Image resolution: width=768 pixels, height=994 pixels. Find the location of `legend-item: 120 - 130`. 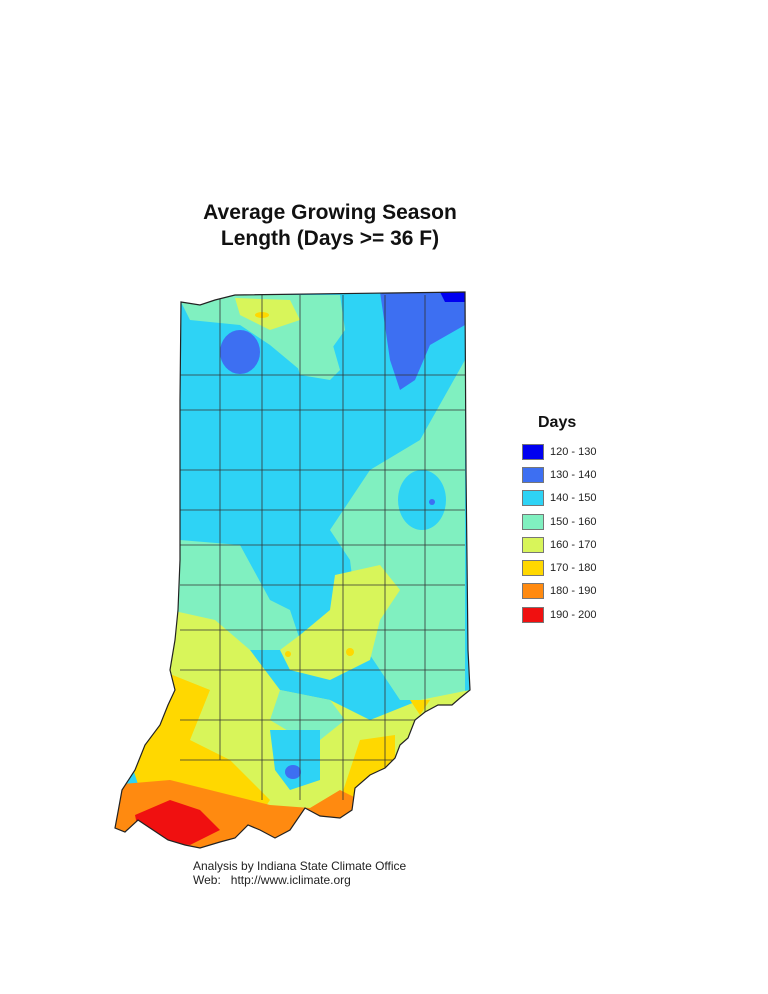

legend-item: 120 - 130 is located at coordinates (559, 451).